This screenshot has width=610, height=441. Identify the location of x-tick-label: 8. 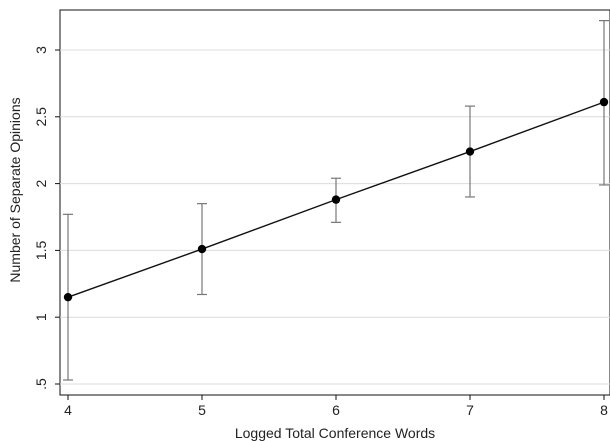
(604, 410).